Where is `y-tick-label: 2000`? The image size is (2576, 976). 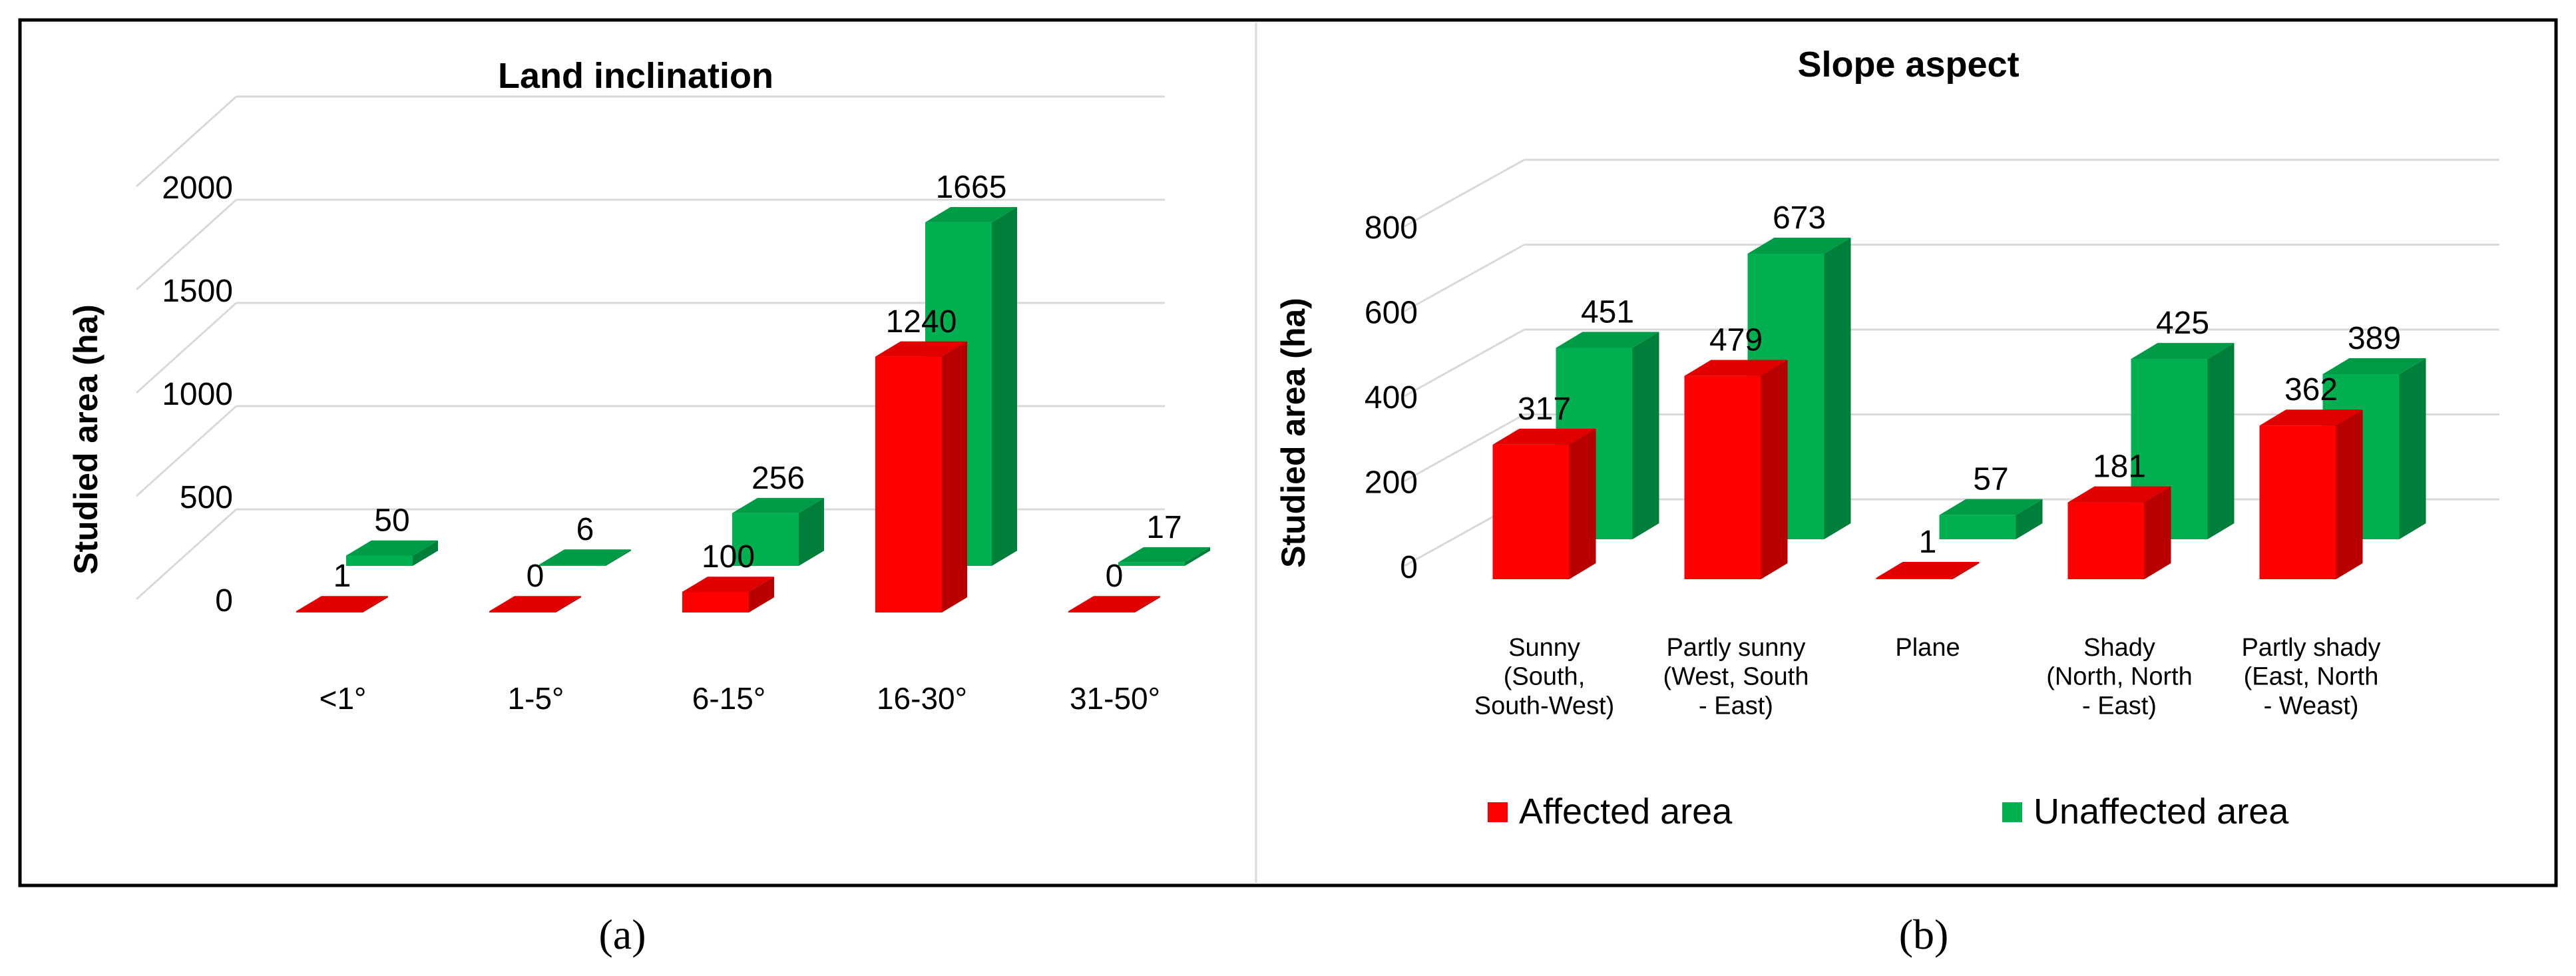 y-tick-label: 2000 is located at coordinates (197, 188).